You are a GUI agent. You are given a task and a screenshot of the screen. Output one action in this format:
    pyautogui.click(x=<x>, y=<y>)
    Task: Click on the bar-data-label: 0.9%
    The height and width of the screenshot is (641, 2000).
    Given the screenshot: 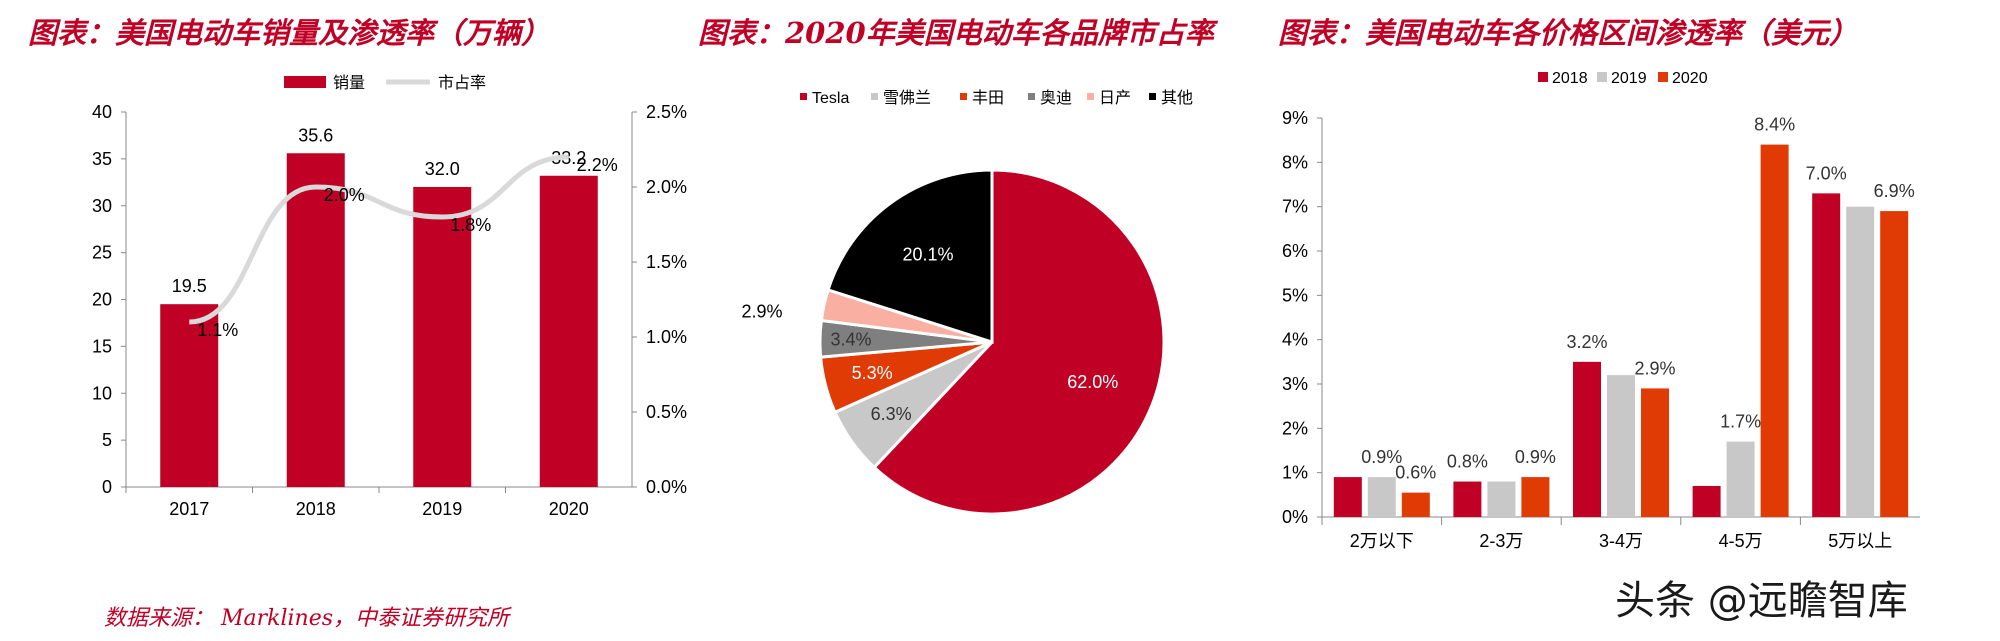 What is the action you would take?
    pyautogui.click(x=1381, y=457)
    